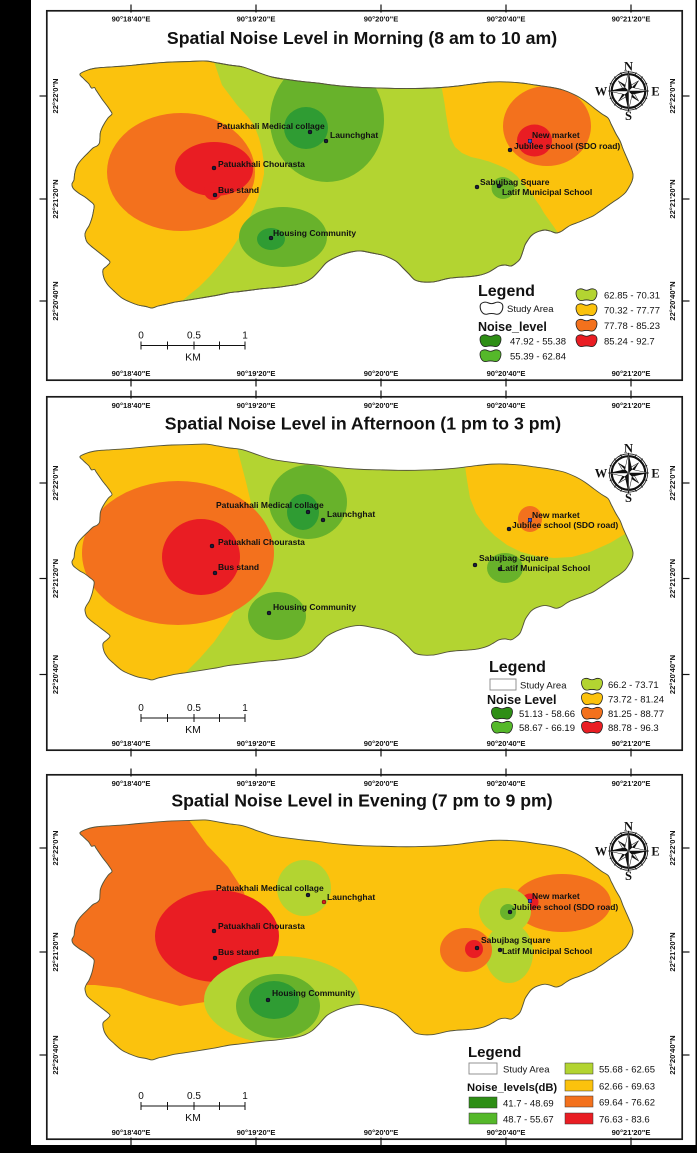  I want to click on svg-text: 48.7 - 55.67, so click(528, 1120).